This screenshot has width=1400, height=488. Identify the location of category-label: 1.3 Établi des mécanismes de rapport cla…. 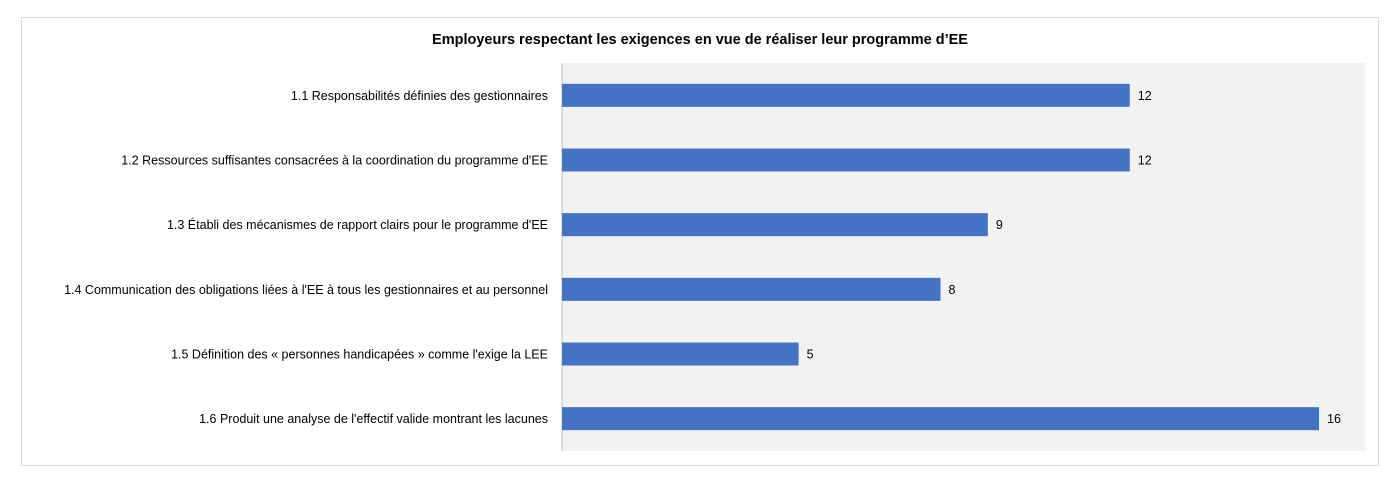
(357, 224).